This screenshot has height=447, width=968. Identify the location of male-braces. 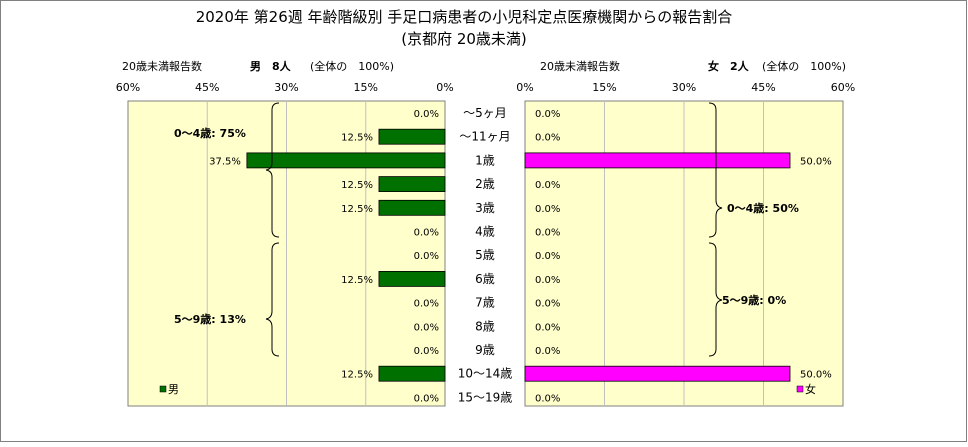
(272, 229).